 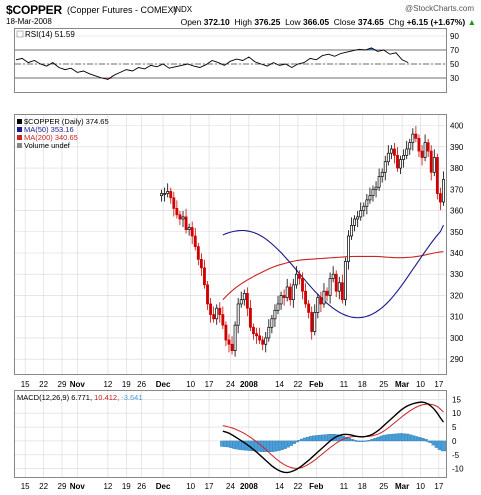 I want to click on price-tick-label: 350, so click(x=457, y=232).